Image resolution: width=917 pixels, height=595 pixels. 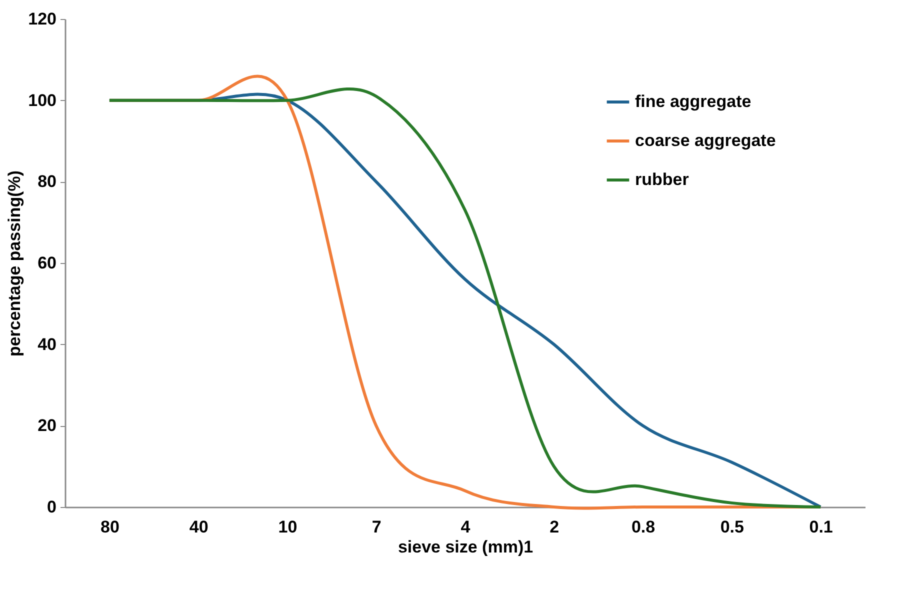 I want to click on x-tick-label: 4, so click(x=465, y=527).